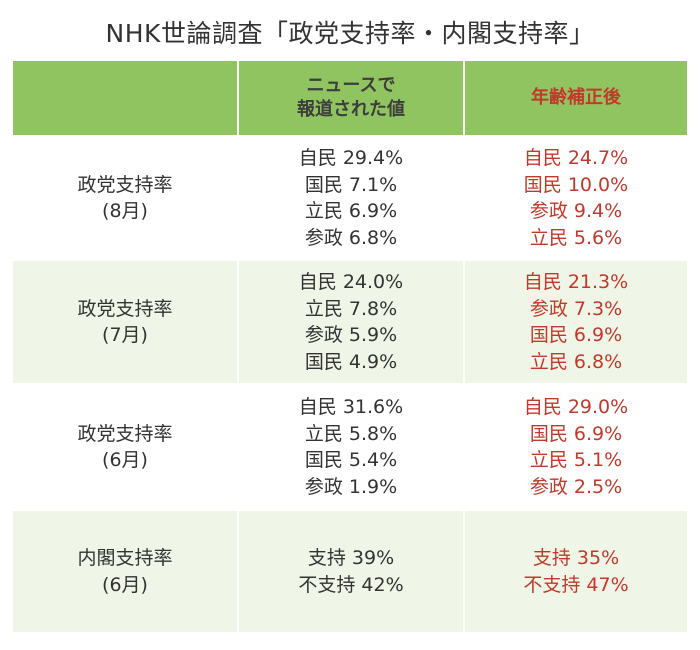  I want to click on adjusted-value: 不支持 47%, so click(576, 584).